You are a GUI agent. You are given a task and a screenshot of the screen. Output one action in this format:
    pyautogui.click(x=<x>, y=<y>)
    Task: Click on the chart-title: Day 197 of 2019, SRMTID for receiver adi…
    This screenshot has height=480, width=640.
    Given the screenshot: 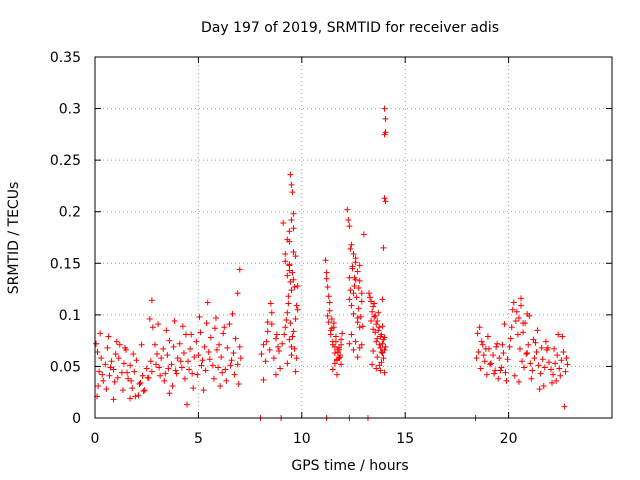 What is the action you would take?
    pyautogui.click(x=350, y=28)
    